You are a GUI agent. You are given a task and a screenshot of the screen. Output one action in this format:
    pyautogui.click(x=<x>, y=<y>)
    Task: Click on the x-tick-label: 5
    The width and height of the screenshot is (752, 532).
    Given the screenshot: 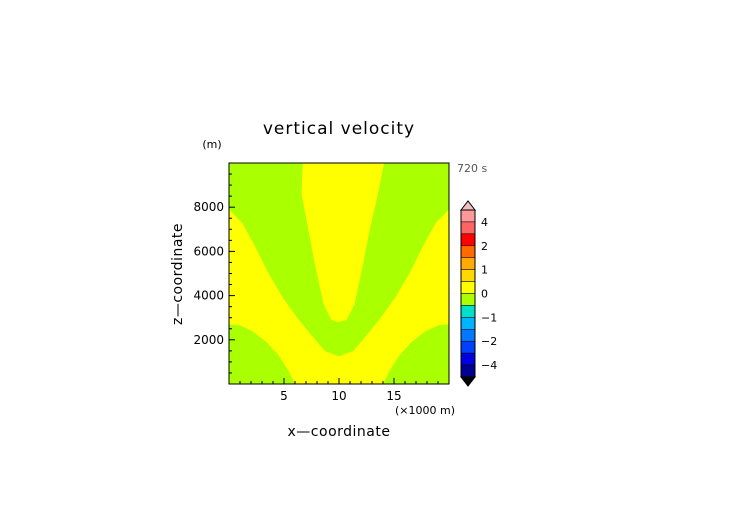 What is the action you would take?
    pyautogui.click(x=284, y=396)
    